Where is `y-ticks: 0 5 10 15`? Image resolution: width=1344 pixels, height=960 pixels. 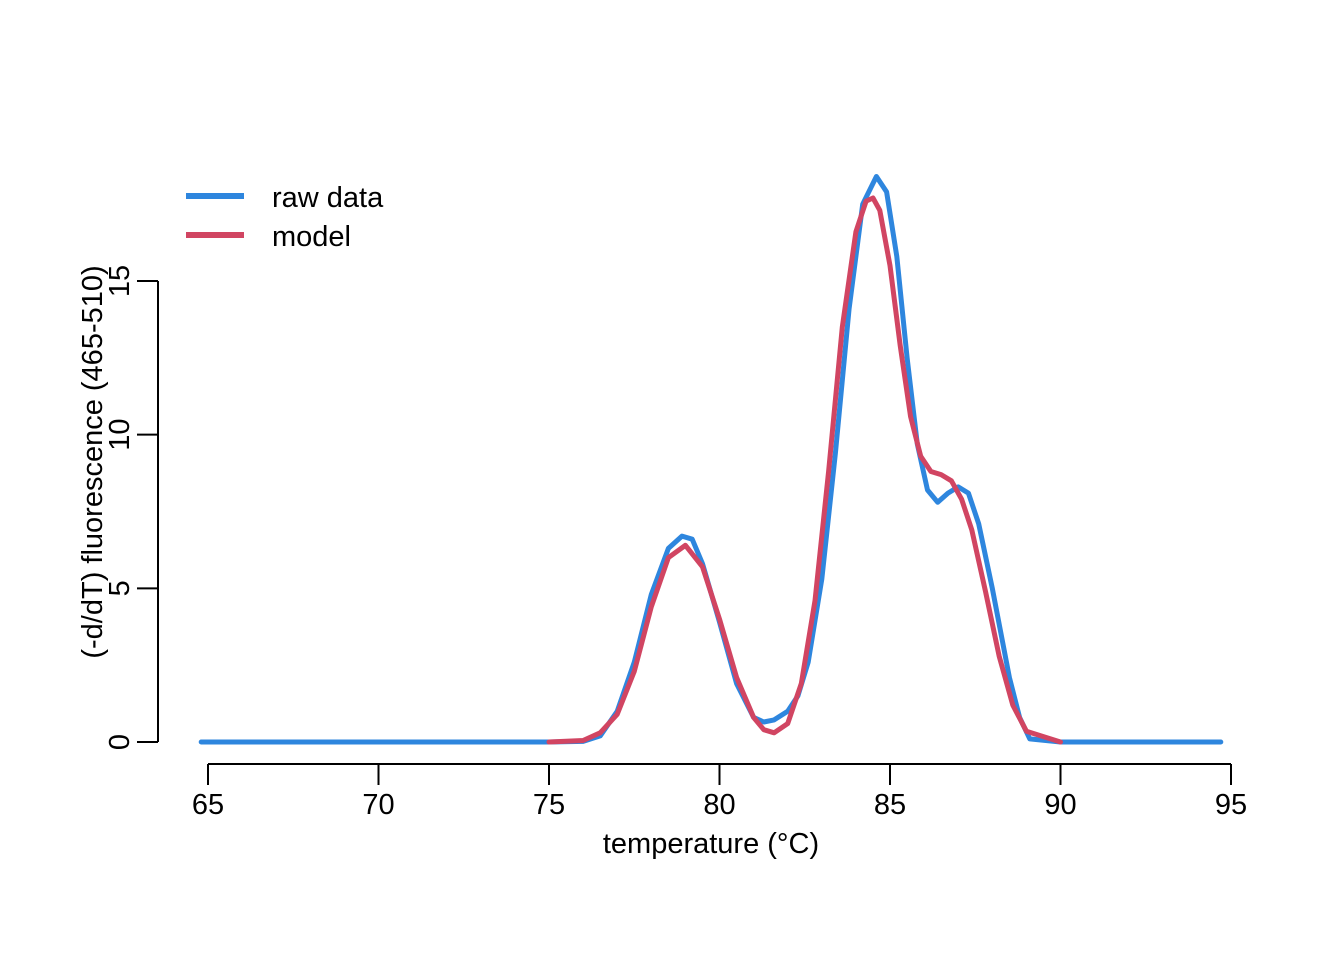
y-ticks: 0 5 10 15 is located at coordinates (131, 507).